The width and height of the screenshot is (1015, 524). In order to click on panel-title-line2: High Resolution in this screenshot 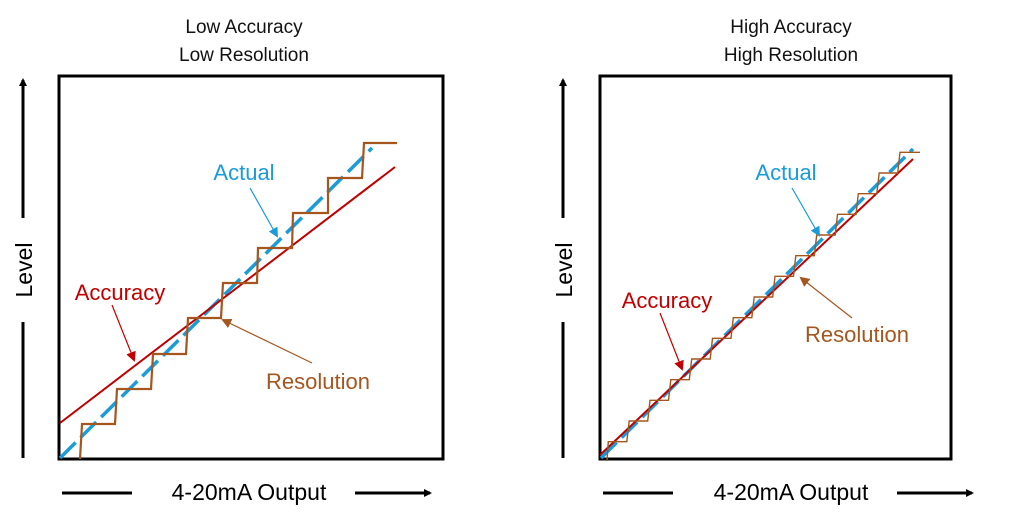, I will do `click(791, 55)`.